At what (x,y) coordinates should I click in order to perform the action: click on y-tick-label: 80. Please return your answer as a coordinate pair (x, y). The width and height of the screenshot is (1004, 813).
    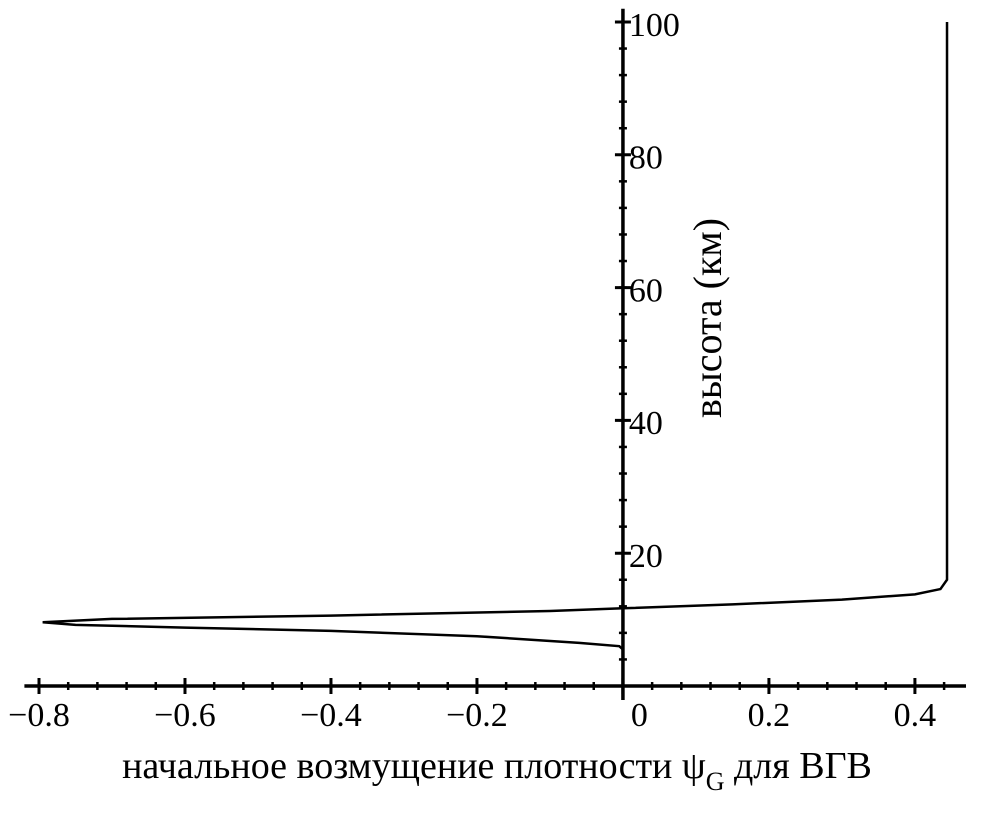
    Looking at the image, I should click on (646, 158).